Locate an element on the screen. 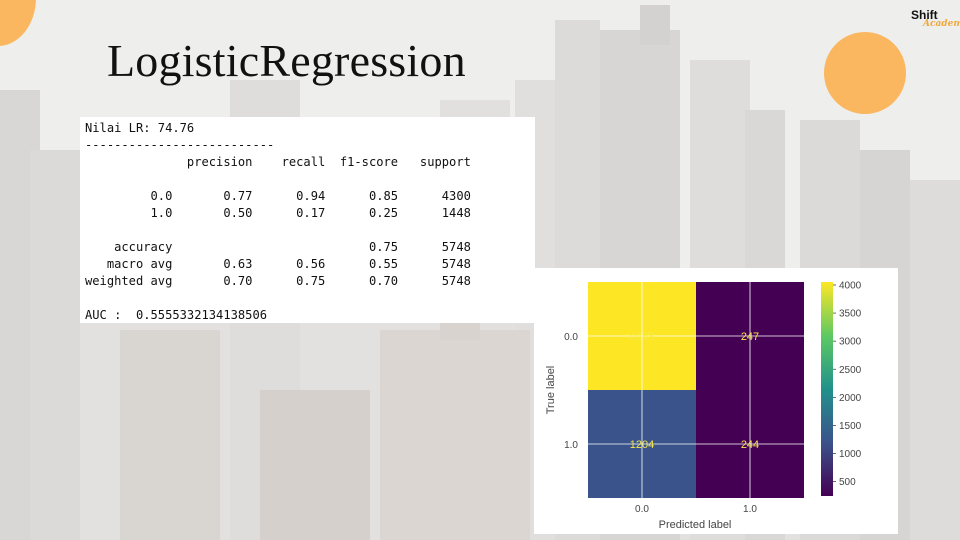 The image size is (960, 540). colorbar-tick-label: 500 is located at coordinates (847, 482).